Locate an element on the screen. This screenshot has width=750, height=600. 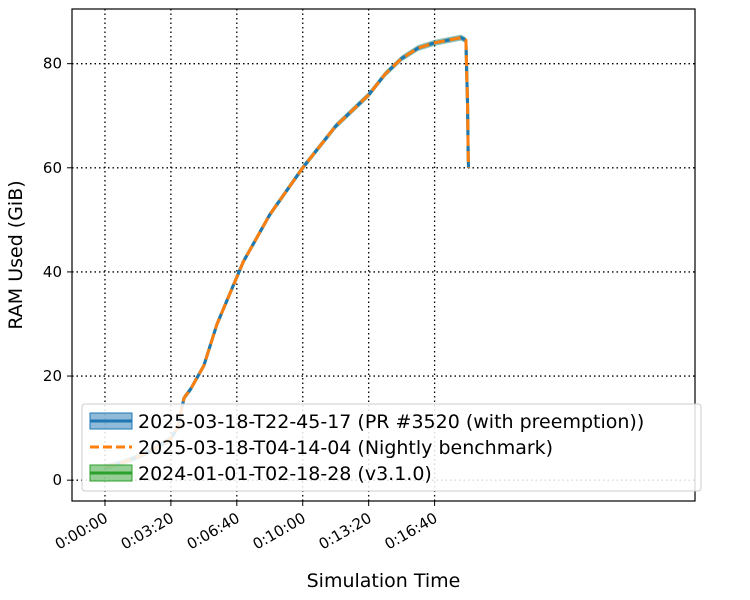
y-axis-title: RAM Used (GiB) is located at coordinates (16, 254).